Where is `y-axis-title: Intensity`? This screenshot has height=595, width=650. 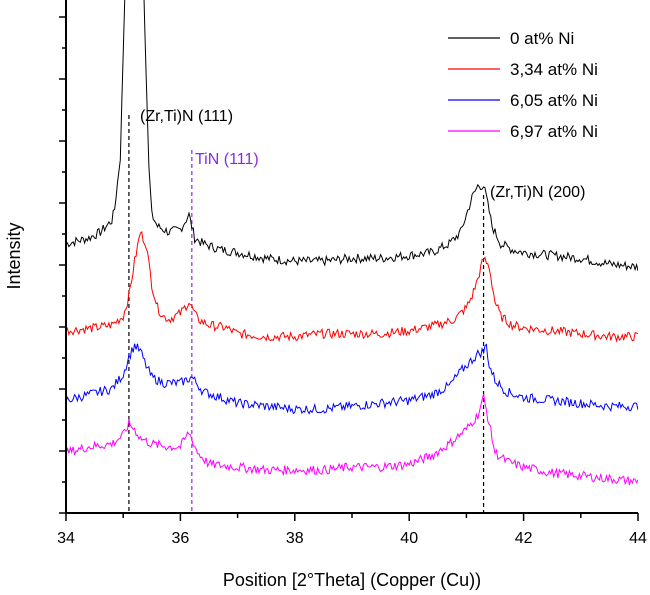
y-axis-title: Intensity is located at coordinates (14, 255).